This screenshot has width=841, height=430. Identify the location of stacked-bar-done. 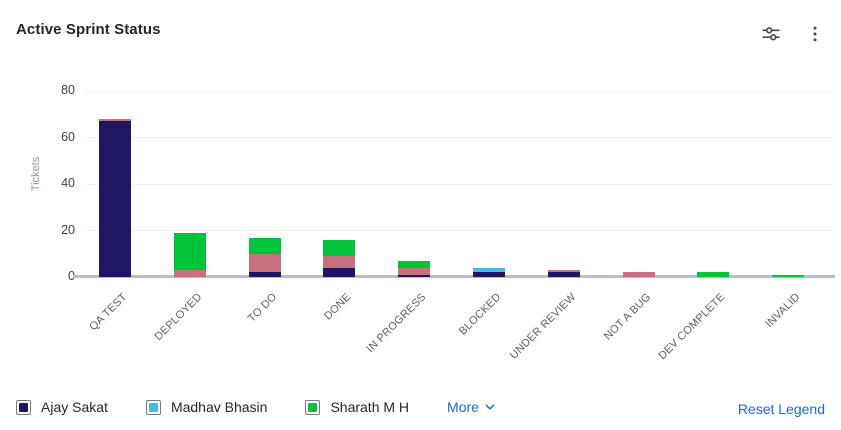
(339, 258).